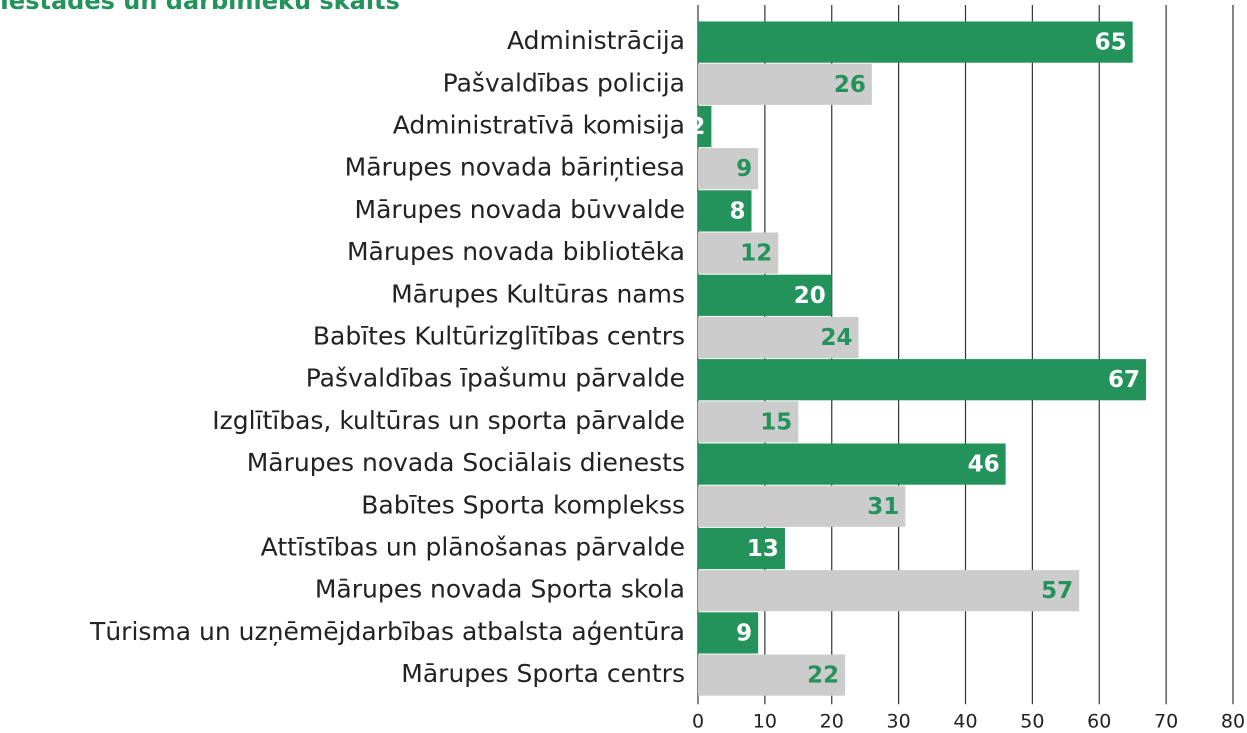  What do you see at coordinates (523, 504) in the screenshot?
I see `y-tick-label: Babītes Sporta komplekss` at bounding box center [523, 504].